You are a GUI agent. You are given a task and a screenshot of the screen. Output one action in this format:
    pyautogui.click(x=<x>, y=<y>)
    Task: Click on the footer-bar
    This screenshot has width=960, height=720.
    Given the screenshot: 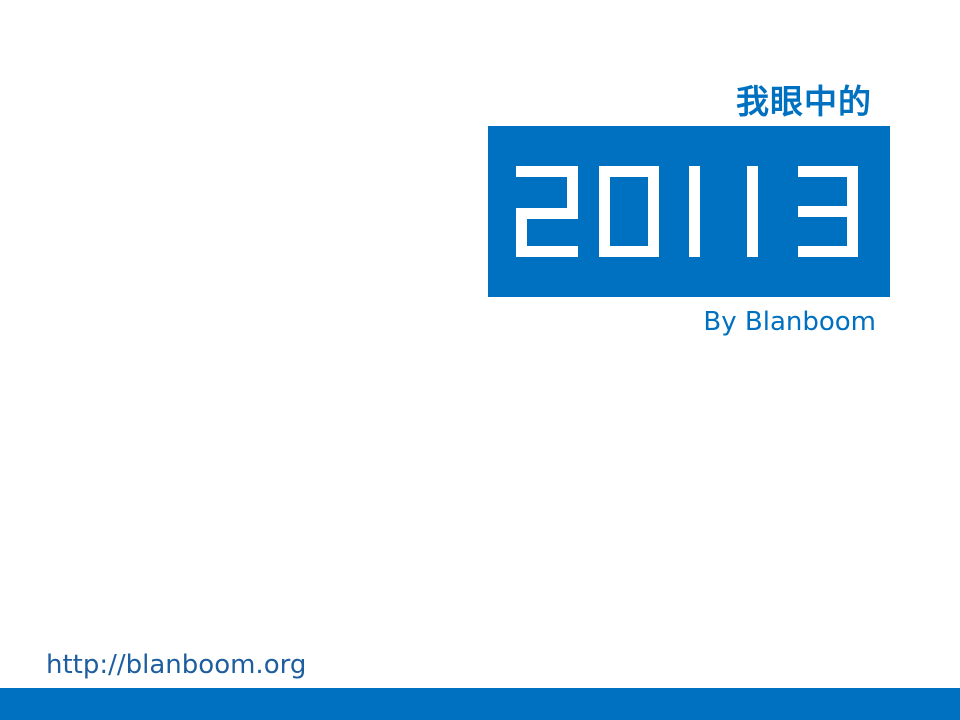 What is the action you would take?
    pyautogui.click(x=480, y=704)
    